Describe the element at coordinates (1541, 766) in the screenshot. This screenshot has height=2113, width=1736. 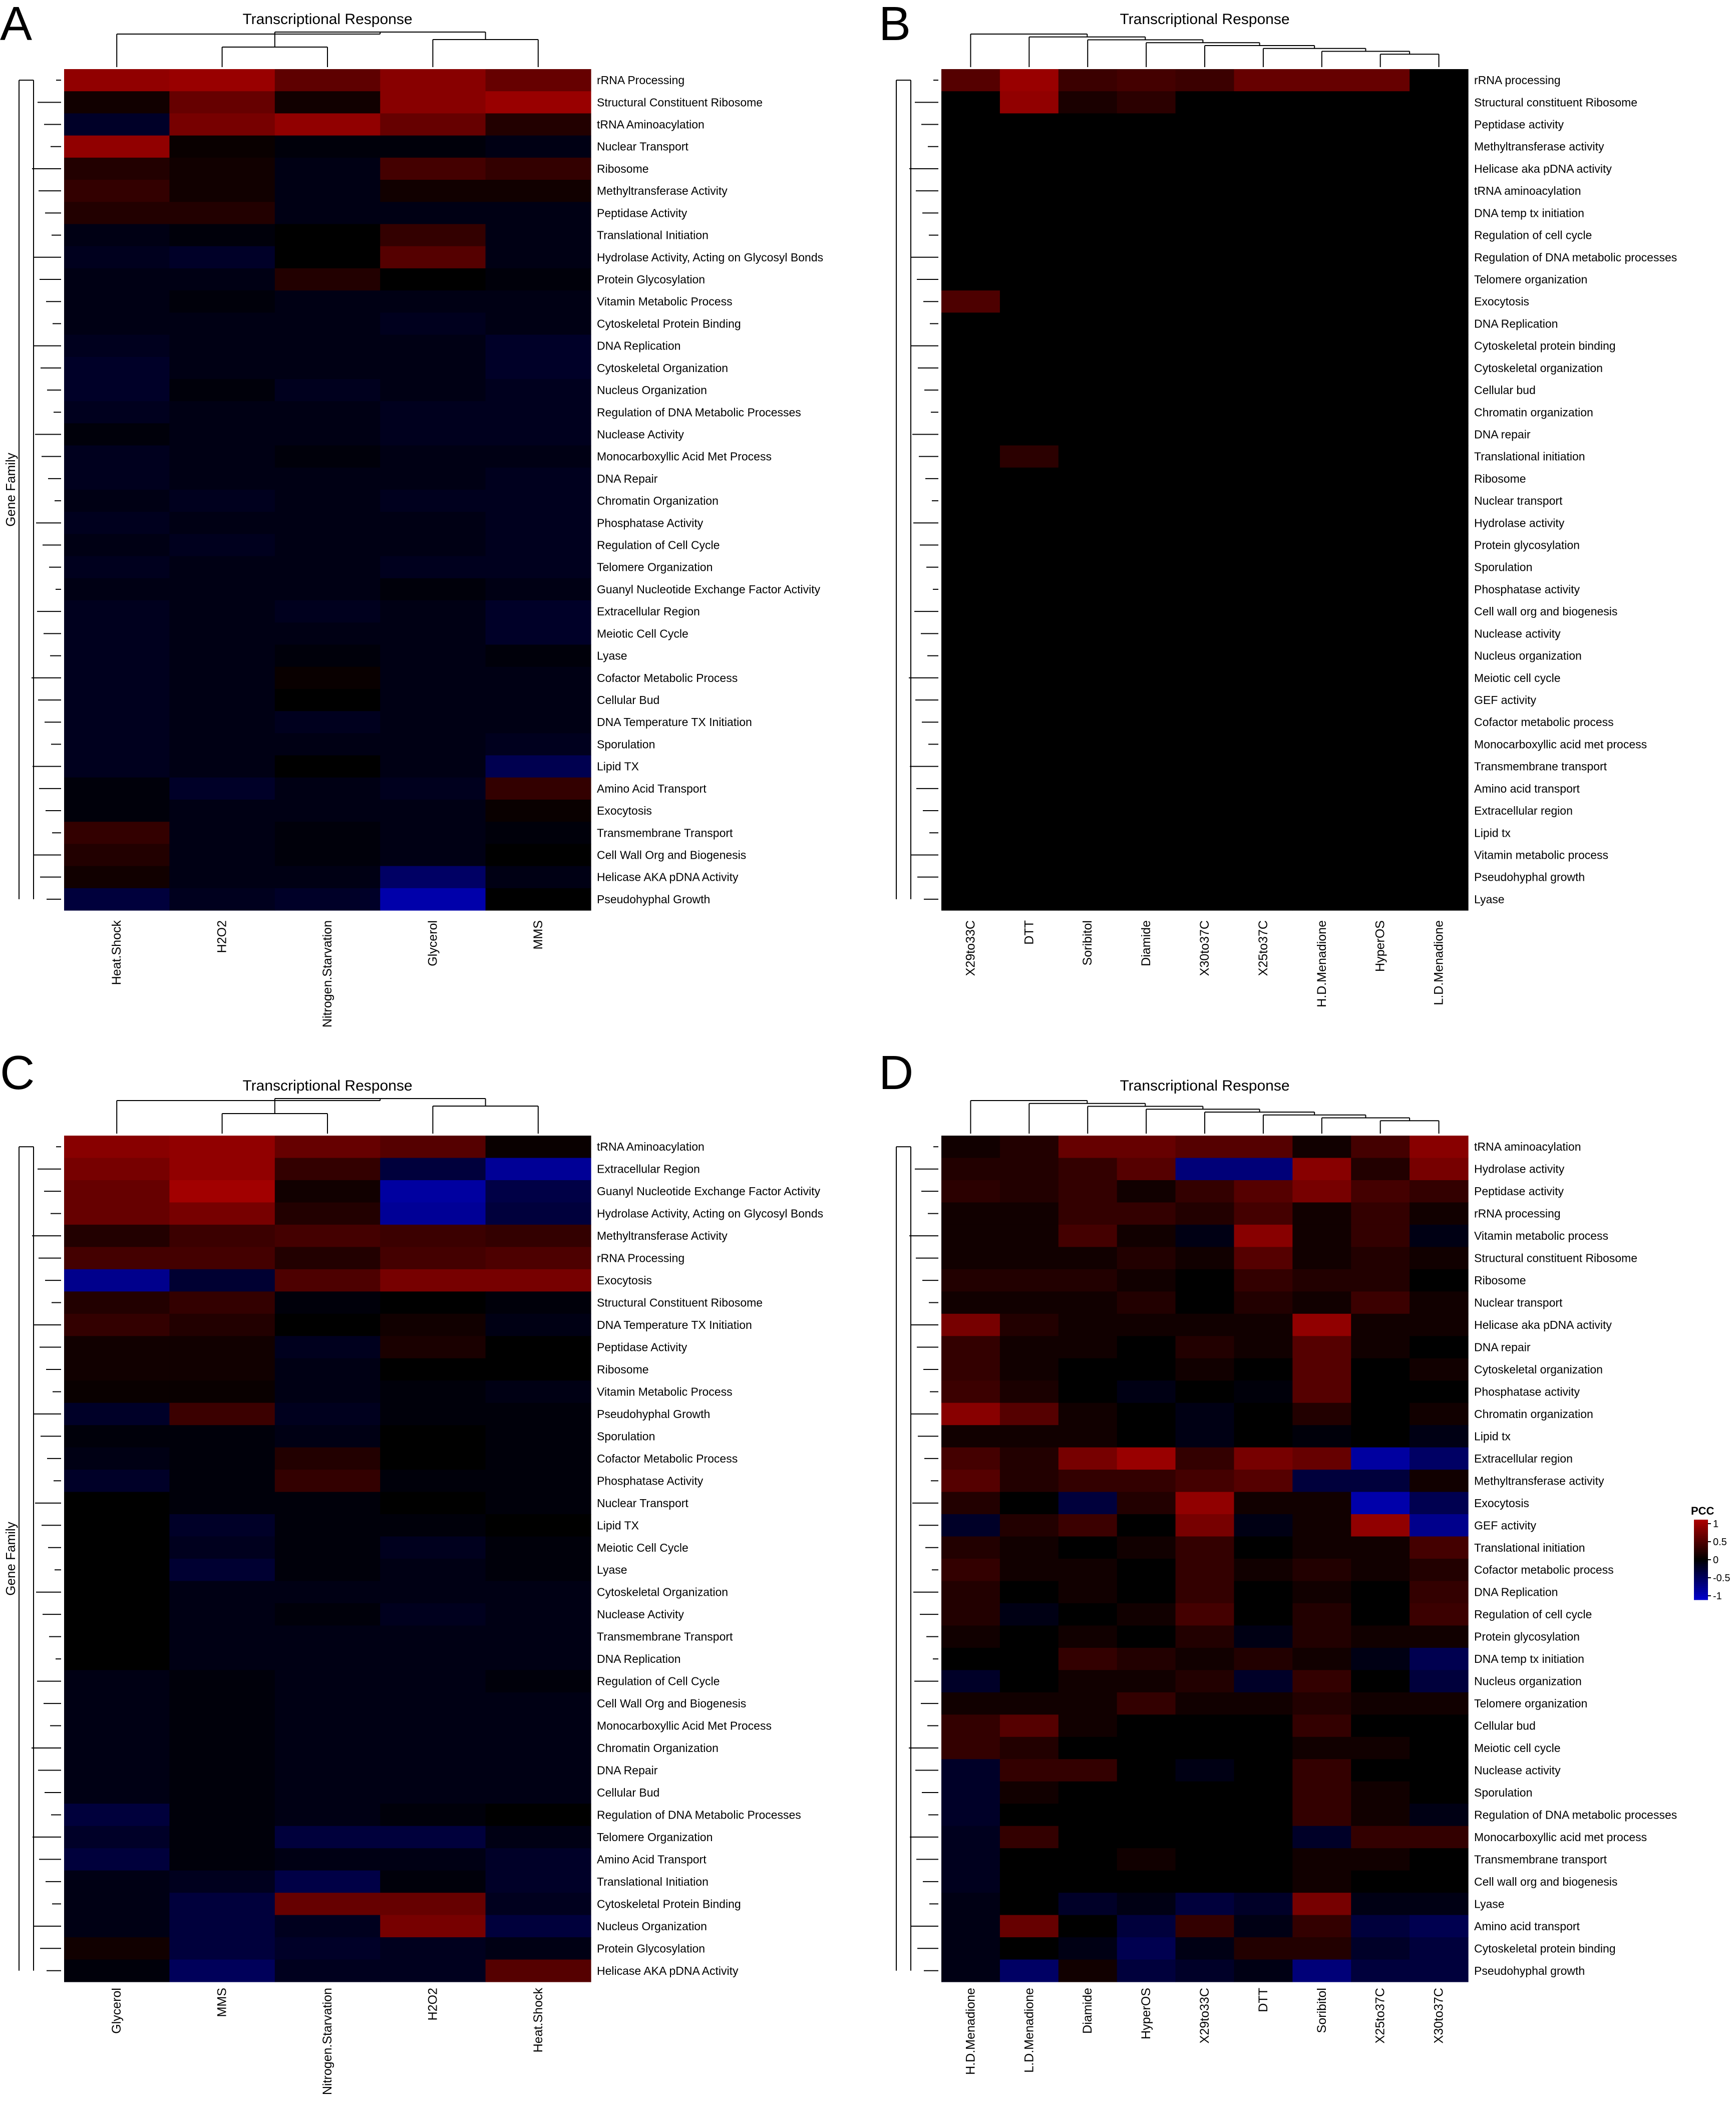
I see `row-label: Transmembrane transport` at that location.